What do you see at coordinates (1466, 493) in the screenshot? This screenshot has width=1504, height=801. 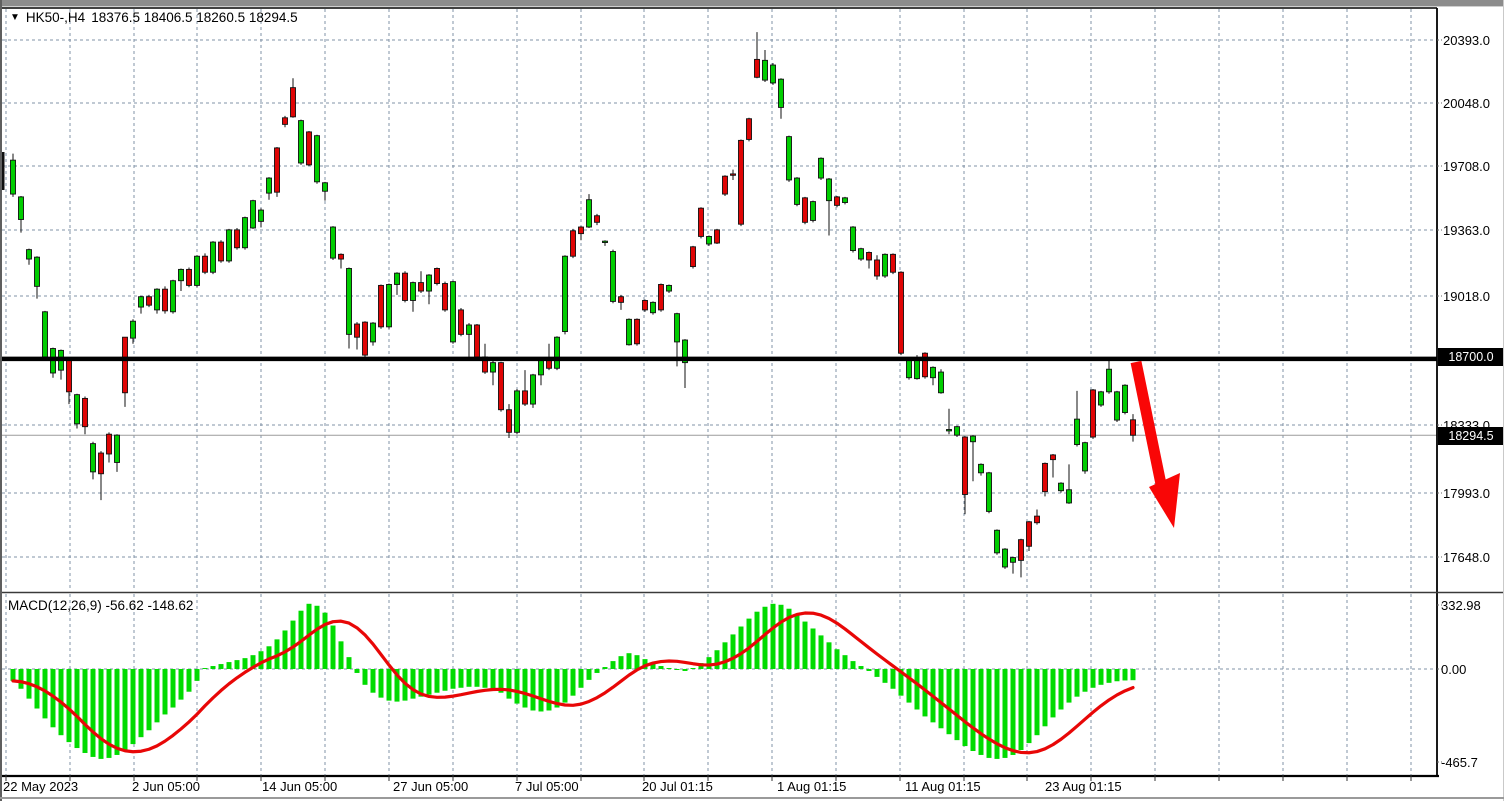 I see `price-scale-label: 17993.0` at bounding box center [1466, 493].